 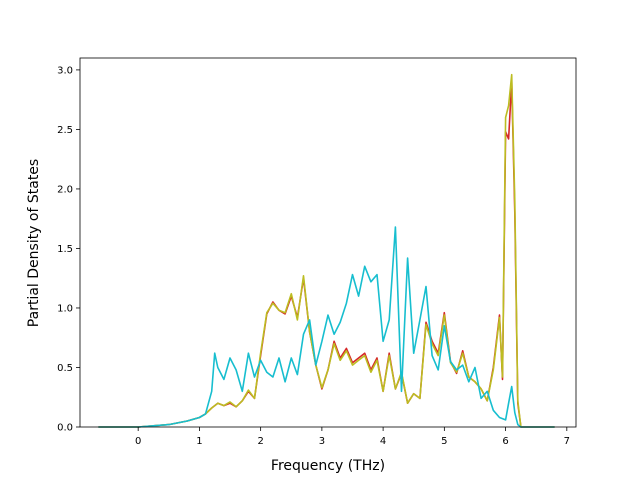 I want to click on x-tick-label: 0, so click(x=138, y=441).